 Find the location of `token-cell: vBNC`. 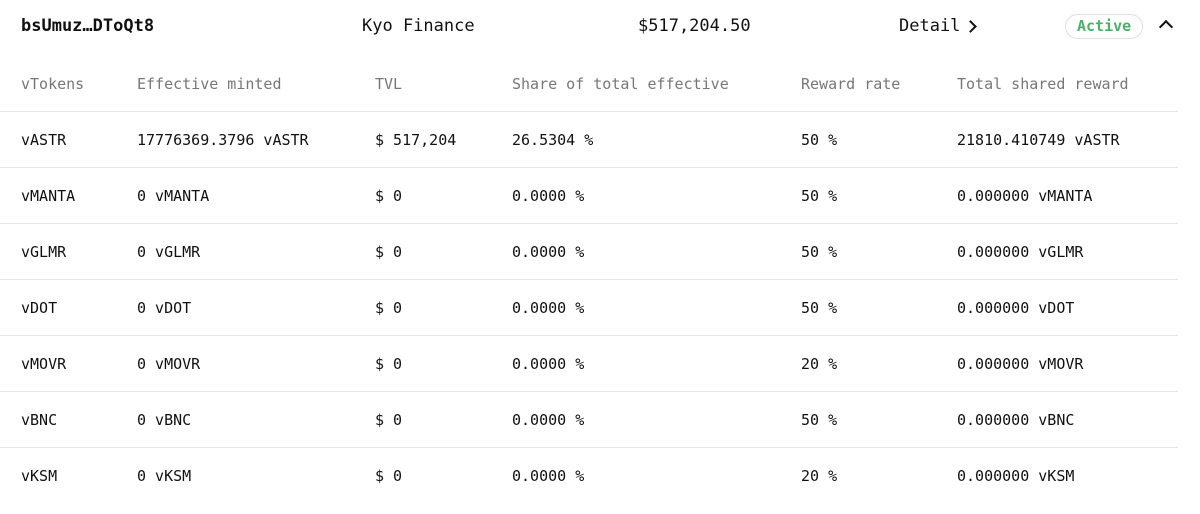

token-cell: vBNC is located at coordinates (39, 420).